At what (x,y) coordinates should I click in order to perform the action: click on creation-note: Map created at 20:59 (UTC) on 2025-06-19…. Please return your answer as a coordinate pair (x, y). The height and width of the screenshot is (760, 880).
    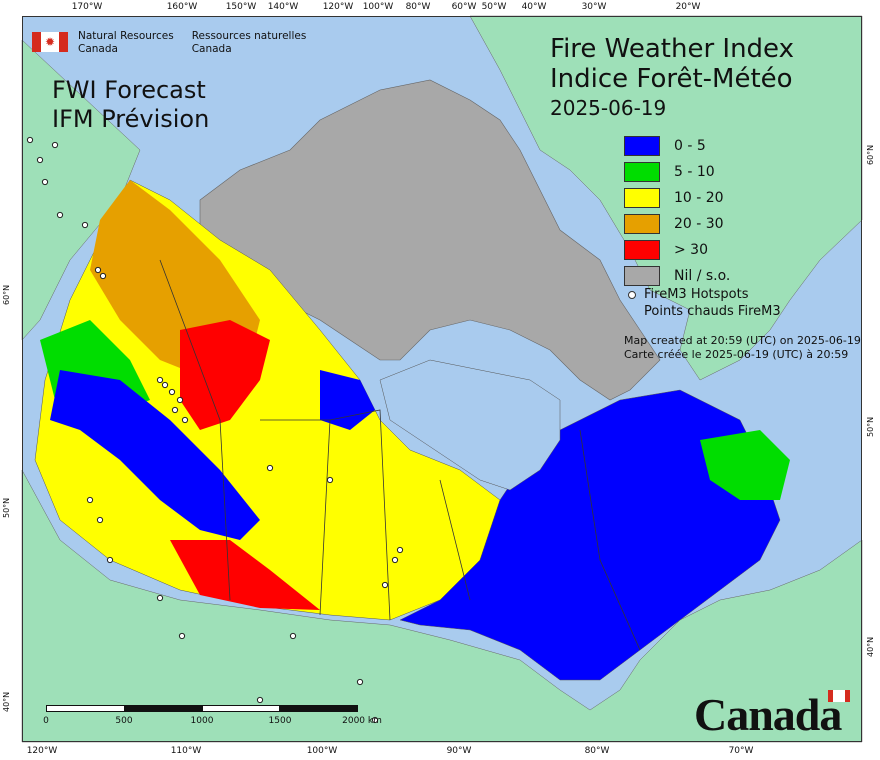
    Looking at the image, I should click on (742, 348).